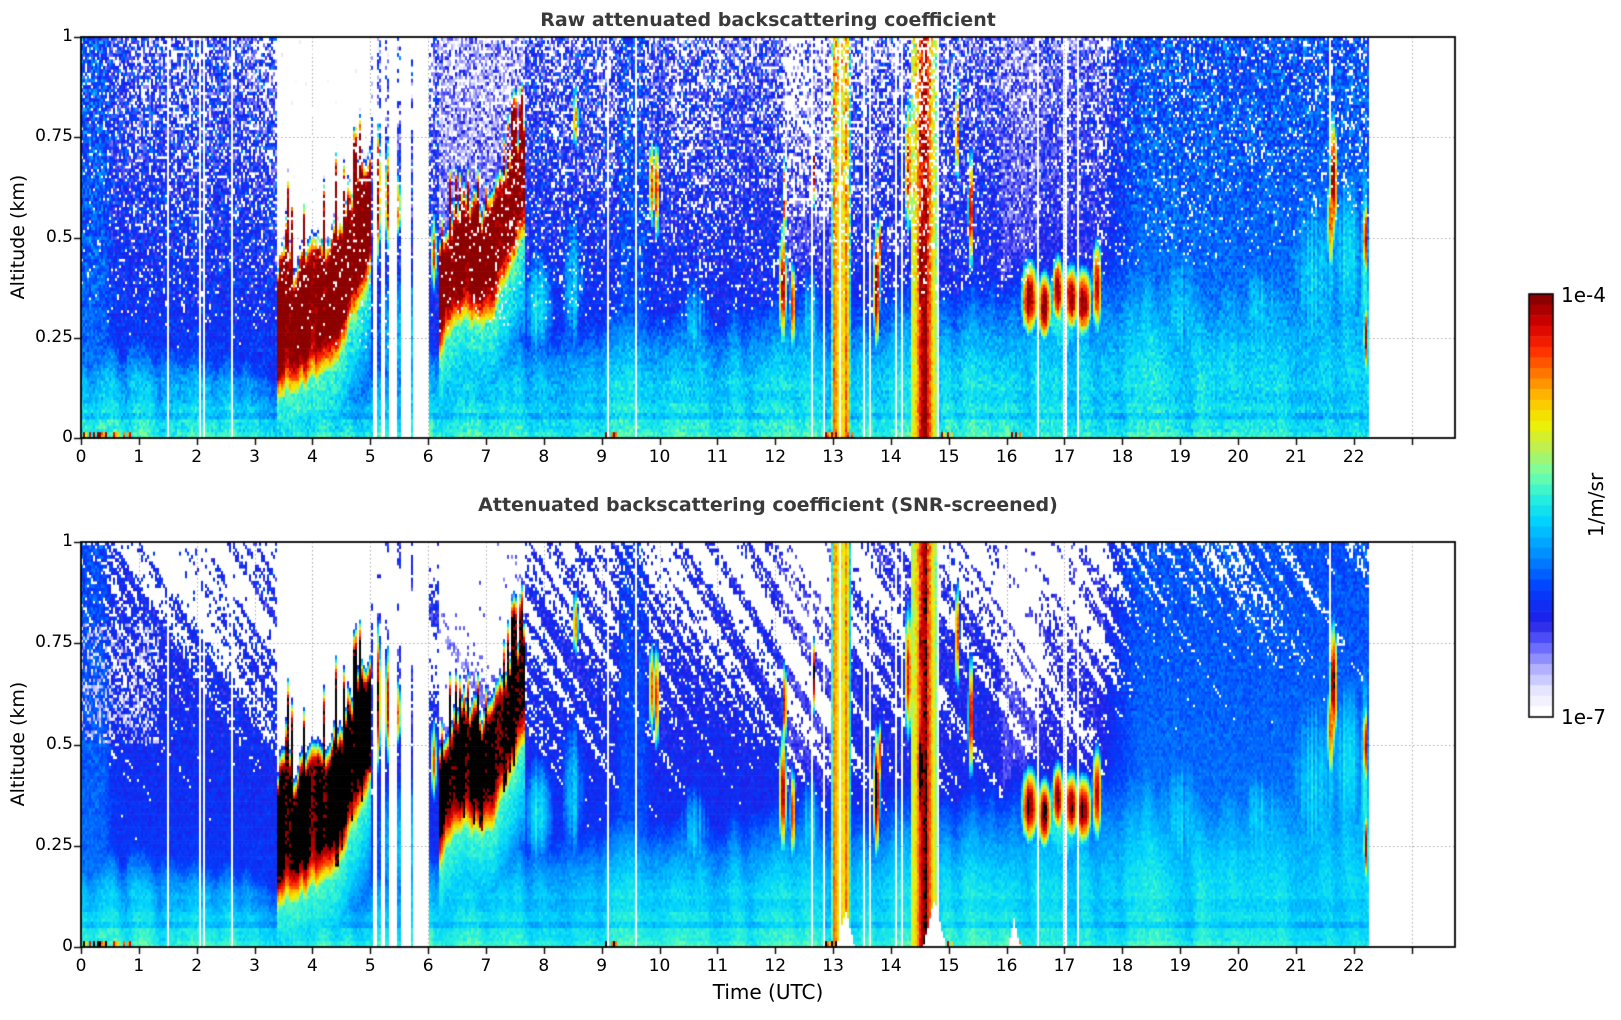  I want to click on colorbar-min-label: 1e-7, so click(1583, 717).